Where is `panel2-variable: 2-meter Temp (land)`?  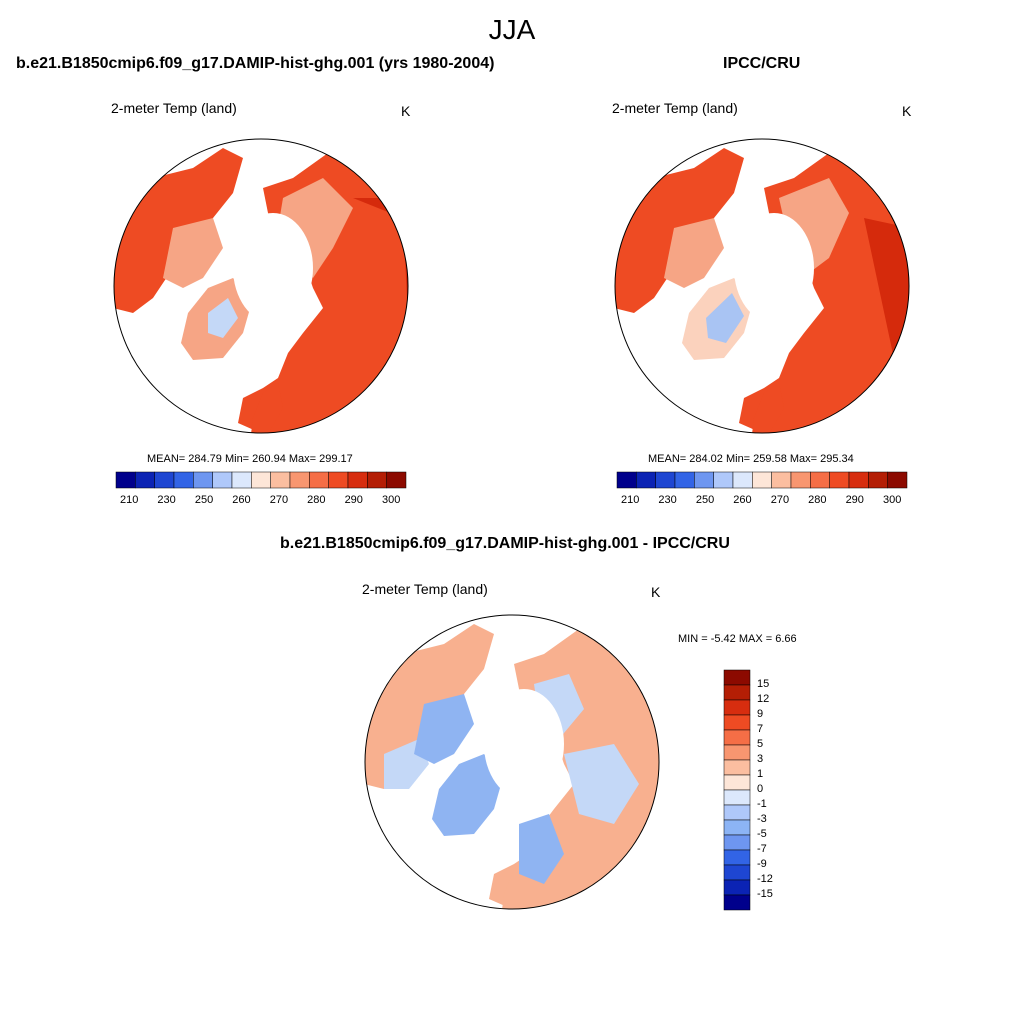 panel2-variable: 2-meter Temp (land) is located at coordinates (675, 108).